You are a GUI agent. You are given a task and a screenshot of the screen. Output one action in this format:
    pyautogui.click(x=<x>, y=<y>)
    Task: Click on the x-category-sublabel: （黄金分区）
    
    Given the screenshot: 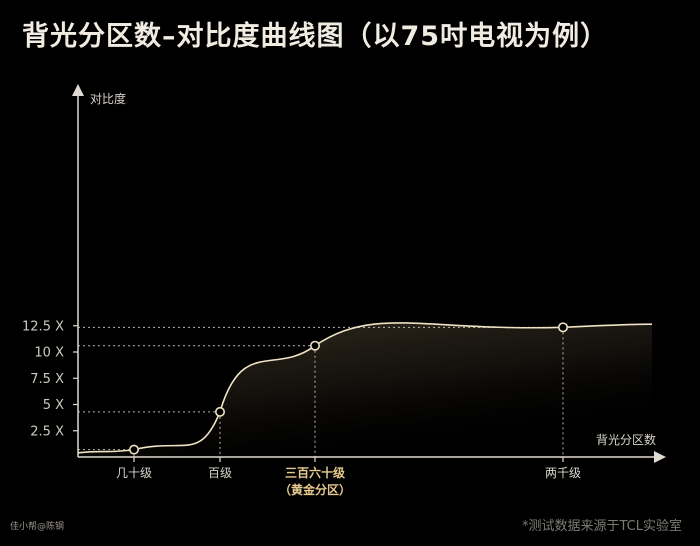 What is the action you would take?
    pyautogui.click(x=315, y=489)
    